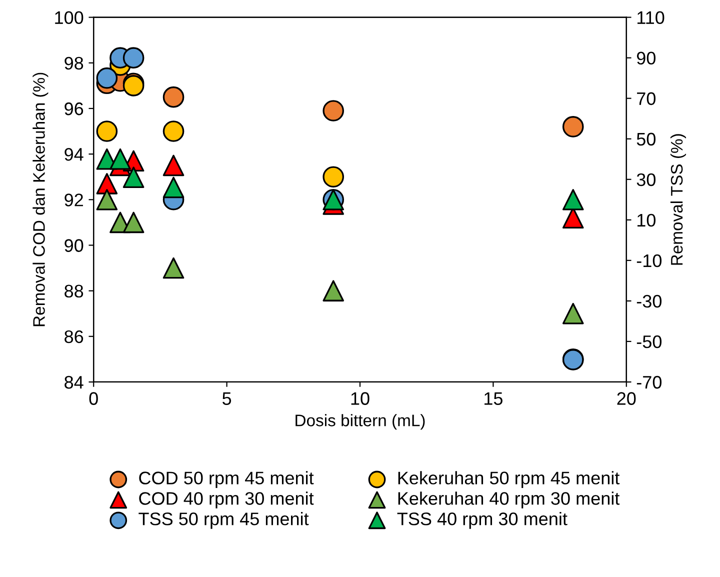  What do you see at coordinates (40, 199) in the screenshot?
I see `y-axis-title: Removal COD dan Kekeruhan (%)` at bounding box center [40, 199].